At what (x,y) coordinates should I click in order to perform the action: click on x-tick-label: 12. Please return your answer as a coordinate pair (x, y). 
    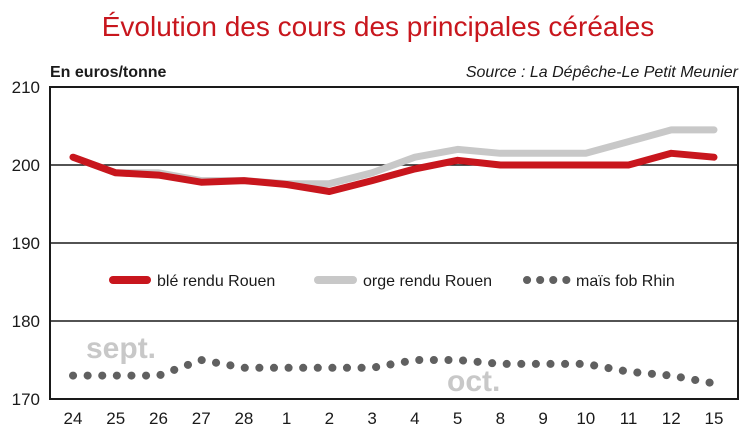
    Looking at the image, I should click on (671, 418).